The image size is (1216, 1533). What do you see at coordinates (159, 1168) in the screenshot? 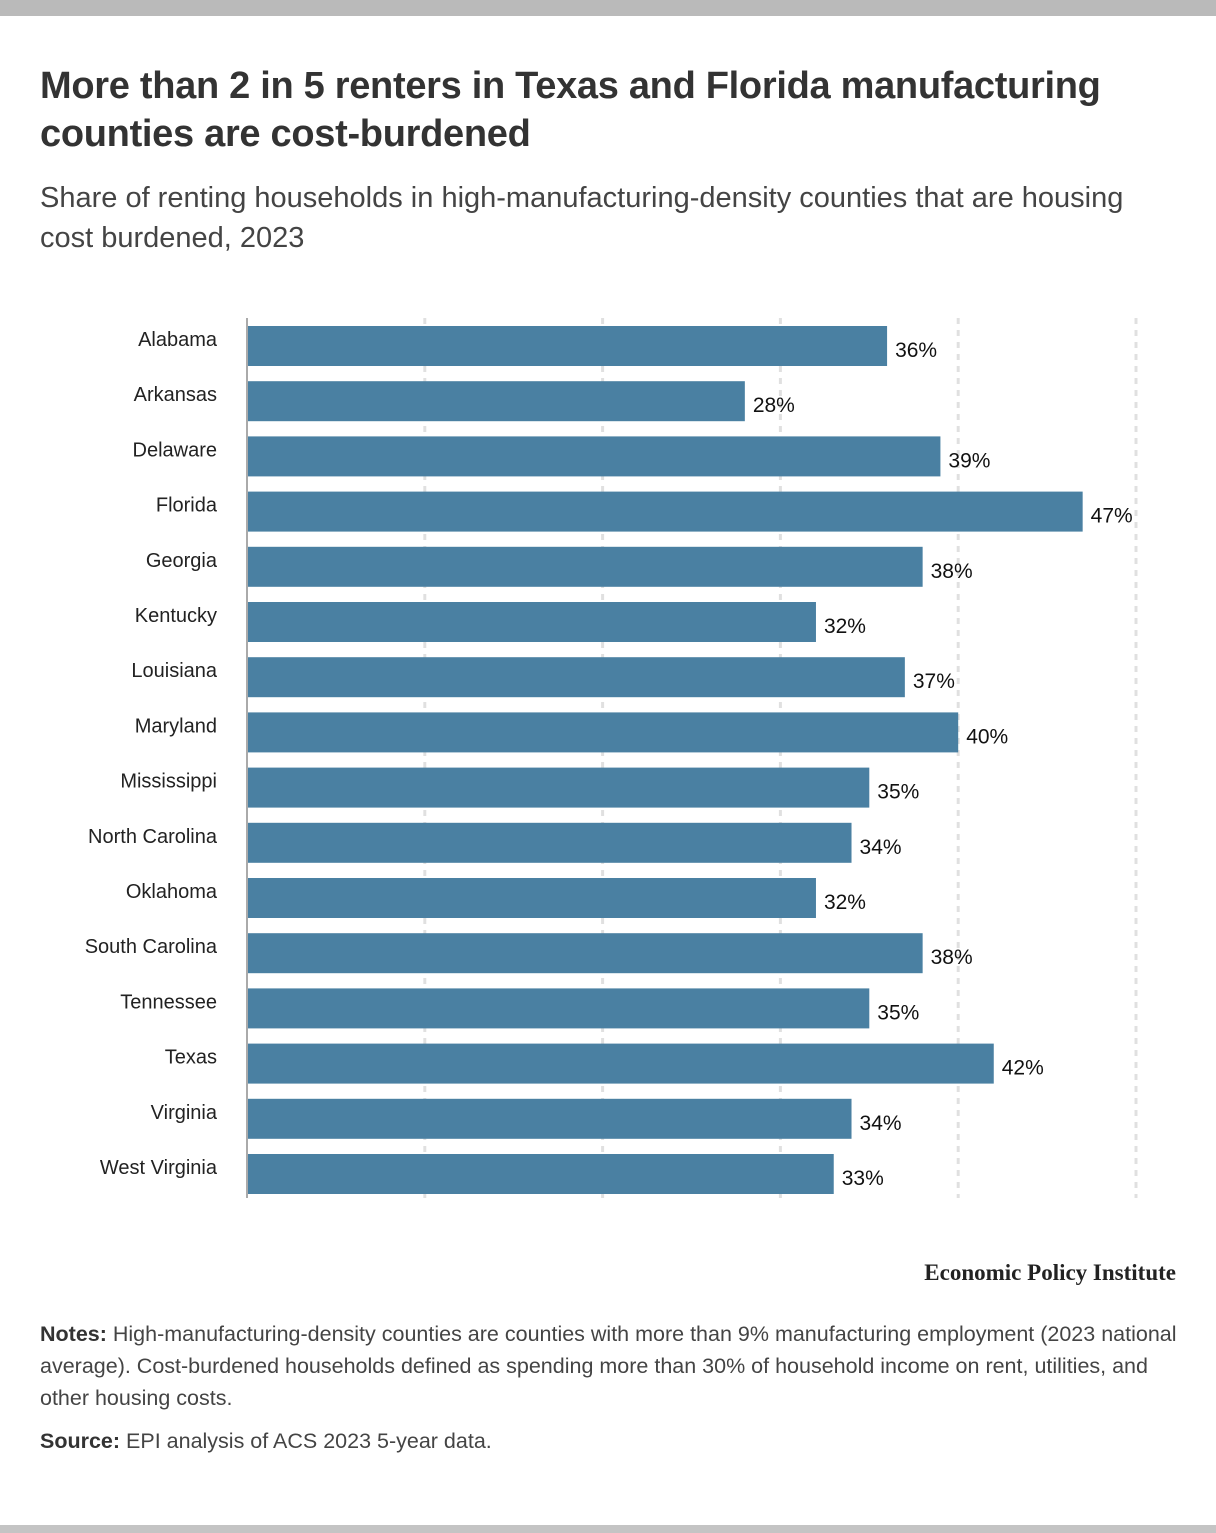
I see `category-label: West Virginia` at bounding box center [159, 1168].